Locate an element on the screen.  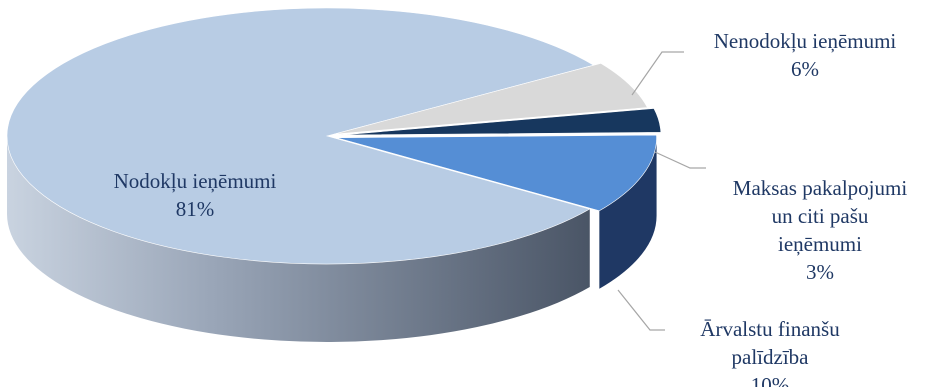
leader-lines is located at coordinates (661, 191).